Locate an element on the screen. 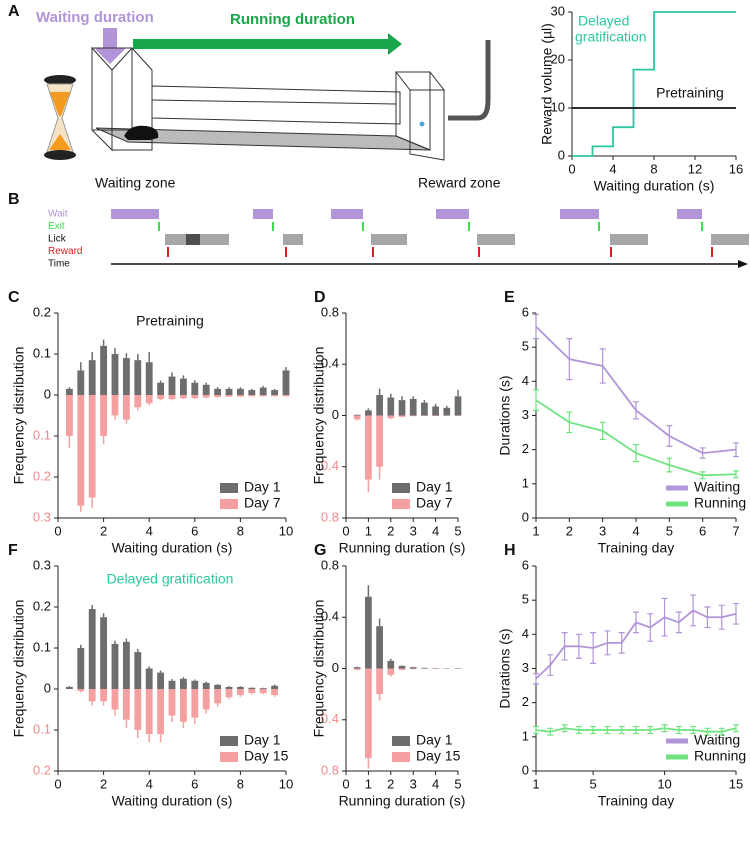 The height and width of the screenshot is (850, 750). y-tick-label: 2 is located at coordinates (525, 701).